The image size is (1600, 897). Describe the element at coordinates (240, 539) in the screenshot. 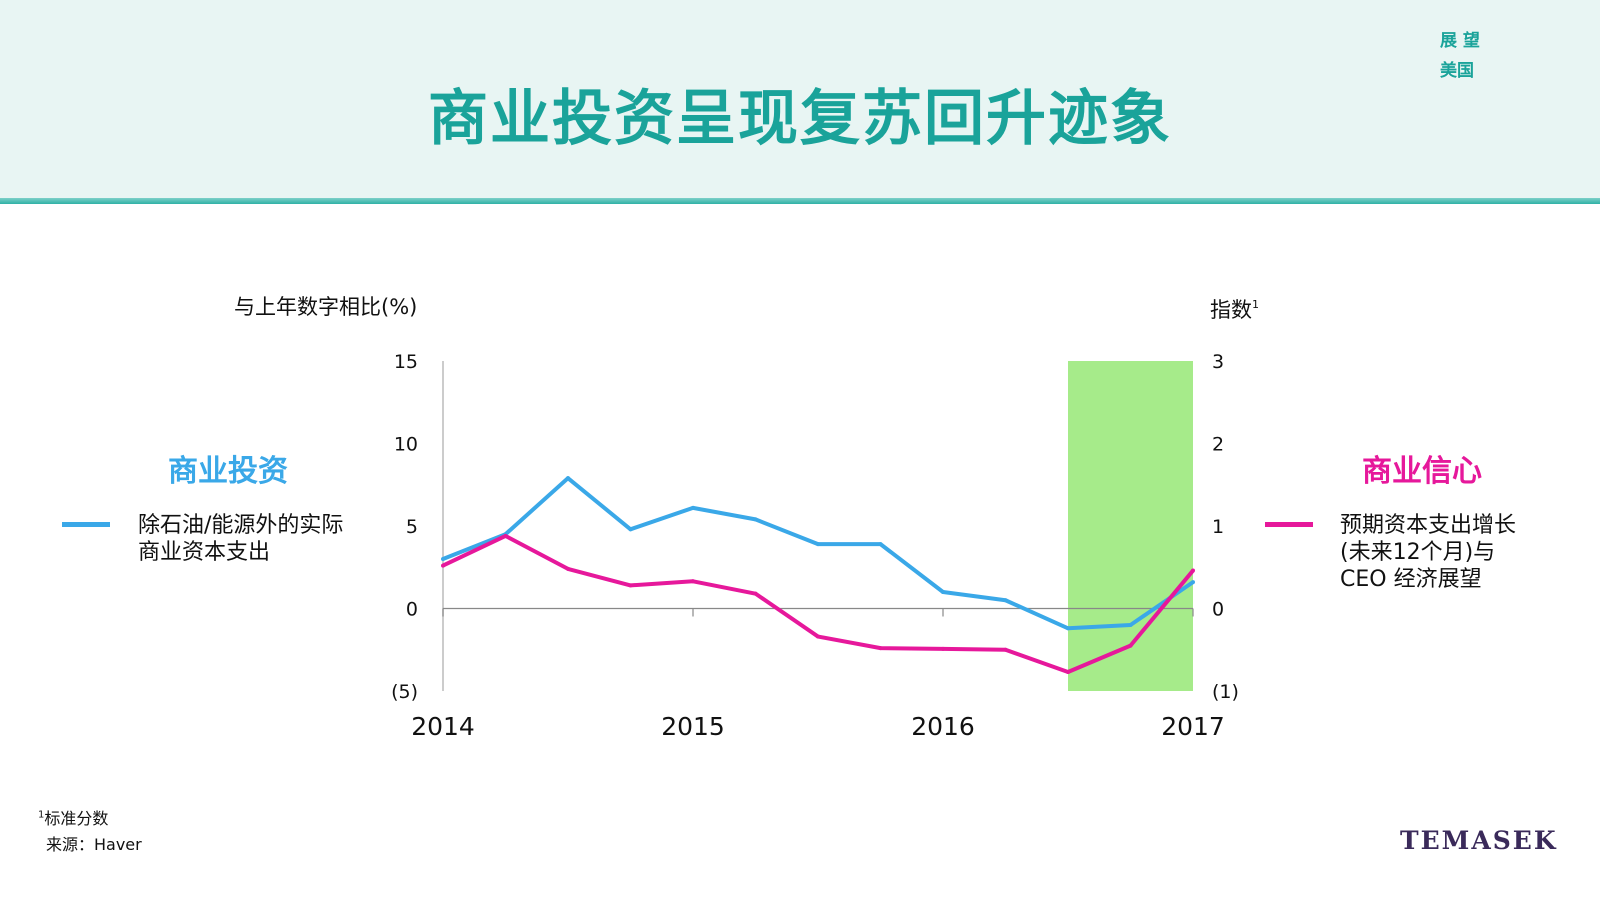

I see `legend-text-investment: 除石油/能源外的实际 商业资本支出` at that location.